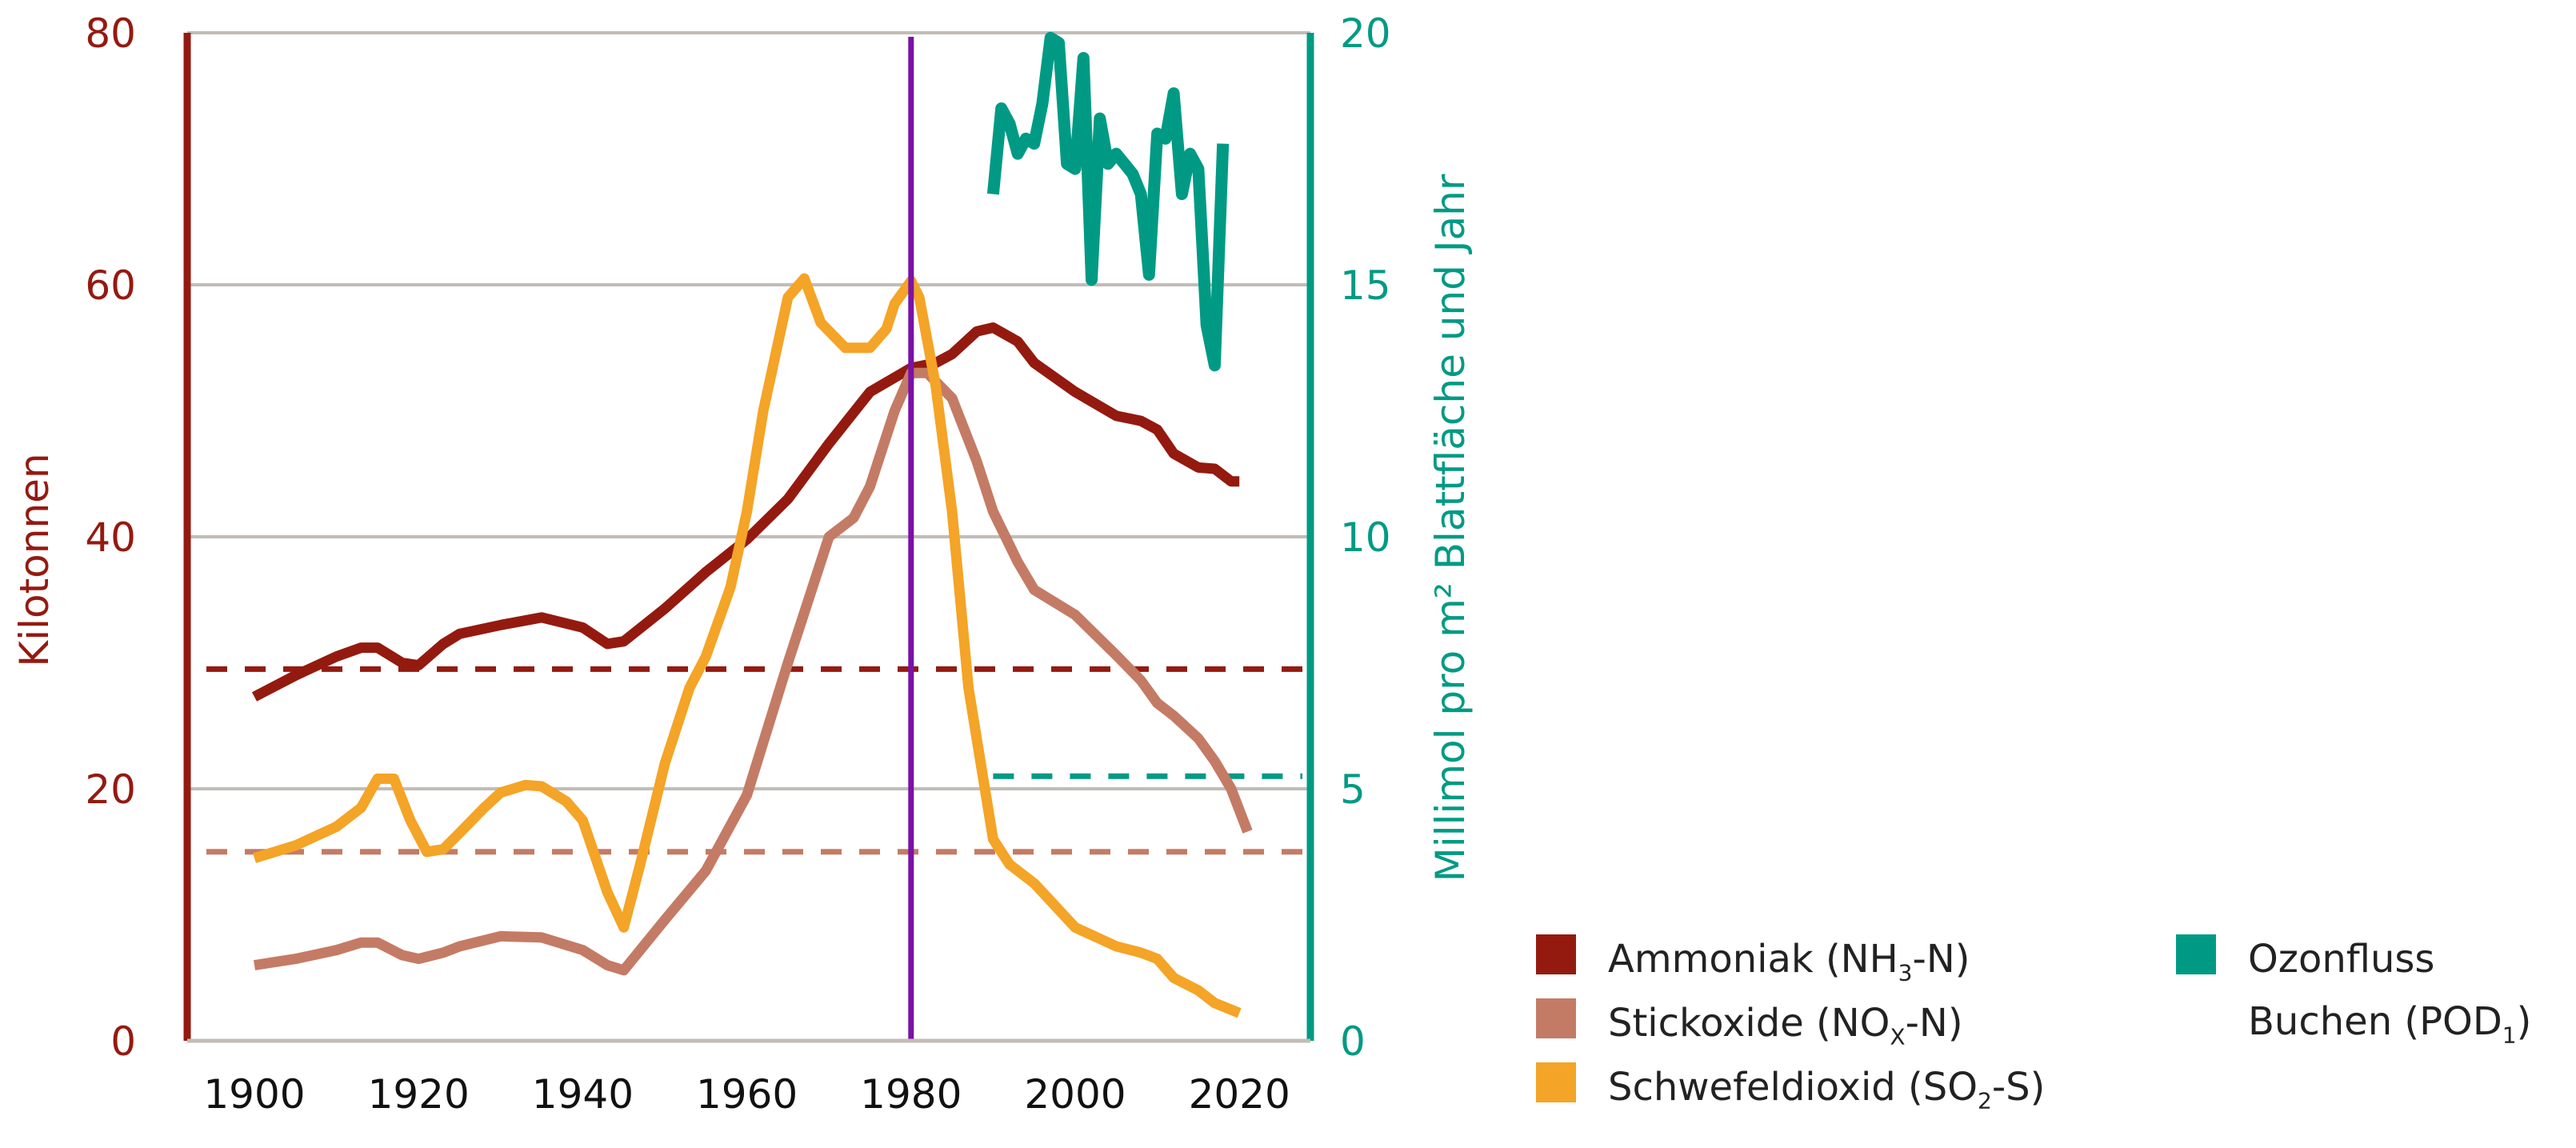 This screenshot has width=2576, height=1148. Describe the element at coordinates (34, 559) in the screenshot. I see `y-axis-label-left: Kilotonnen` at that location.